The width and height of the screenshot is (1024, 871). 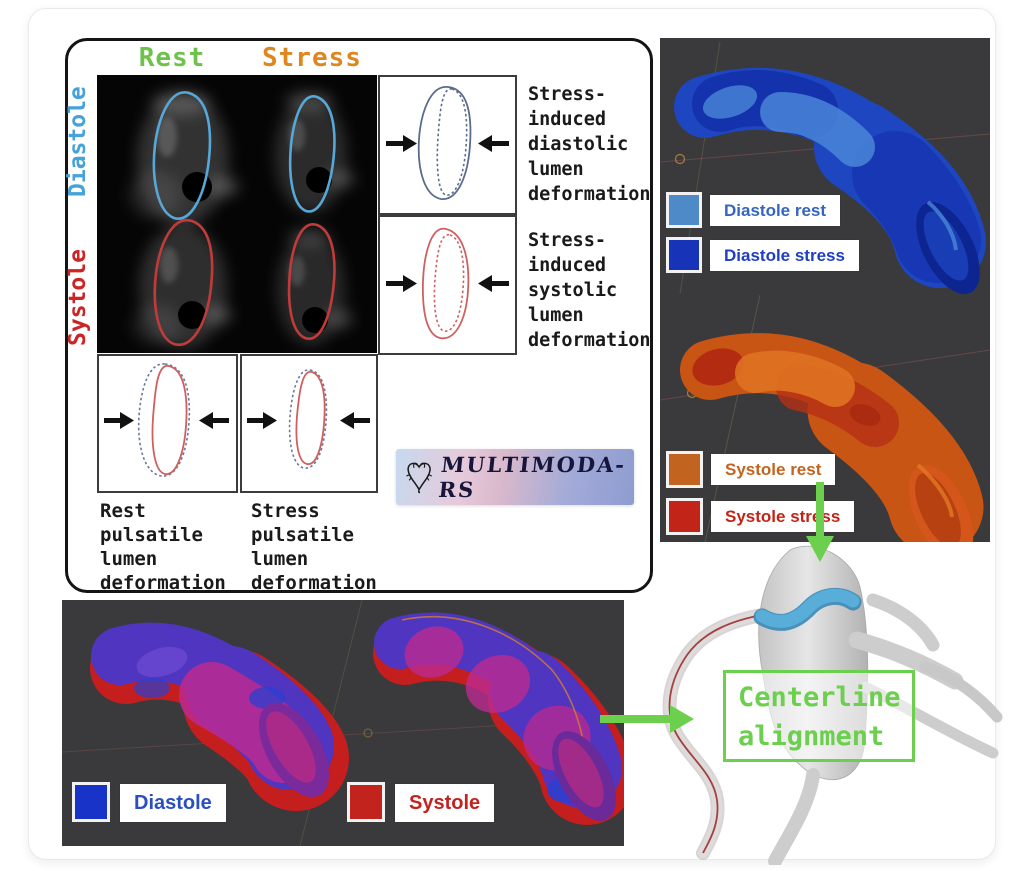 What do you see at coordinates (366, 802) in the screenshot?
I see `legend-swatch-systole` at bounding box center [366, 802].